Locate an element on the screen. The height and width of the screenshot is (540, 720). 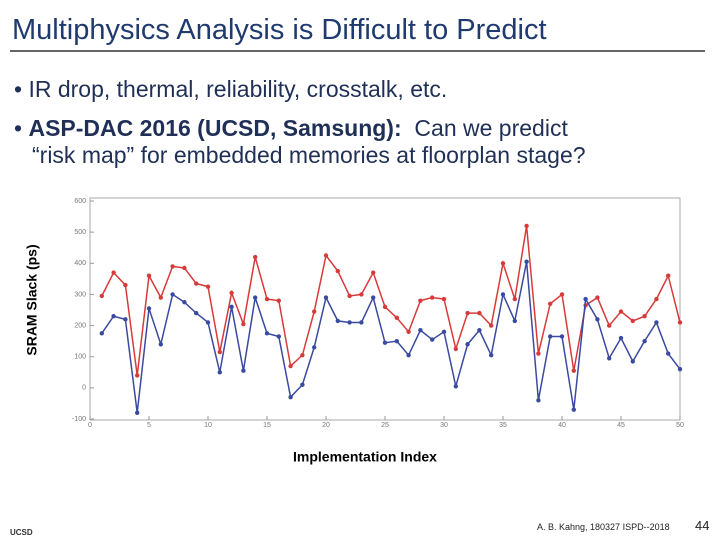
x-tick-label: 20 is located at coordinates (326, 425).